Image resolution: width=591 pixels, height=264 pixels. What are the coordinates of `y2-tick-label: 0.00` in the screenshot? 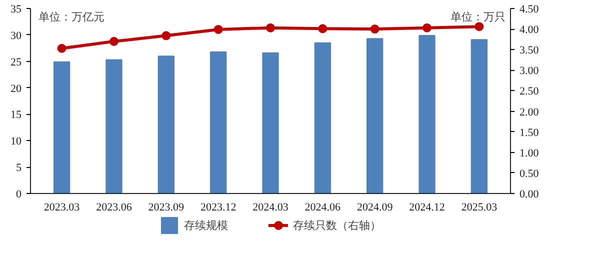 It's located at (530, 194).